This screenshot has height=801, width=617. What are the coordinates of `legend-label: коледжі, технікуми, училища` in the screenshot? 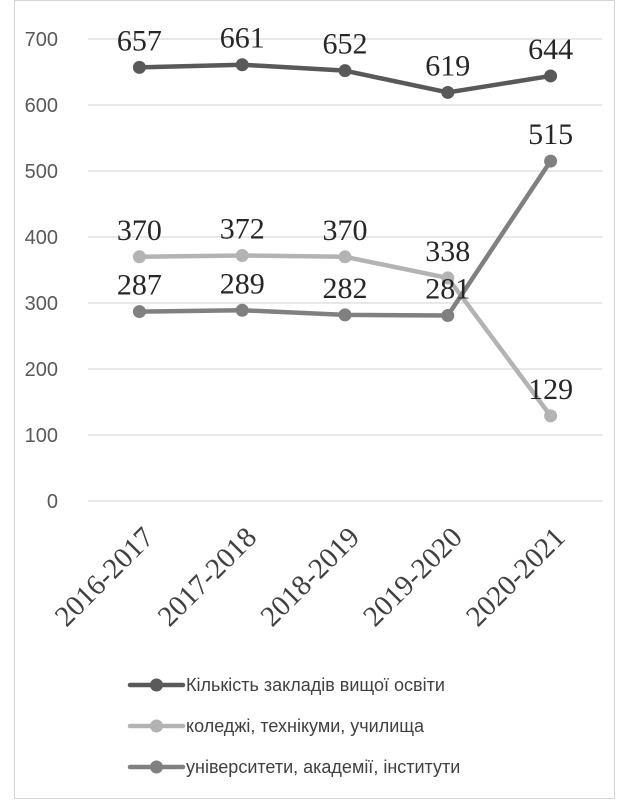 It's located at (305, 726).